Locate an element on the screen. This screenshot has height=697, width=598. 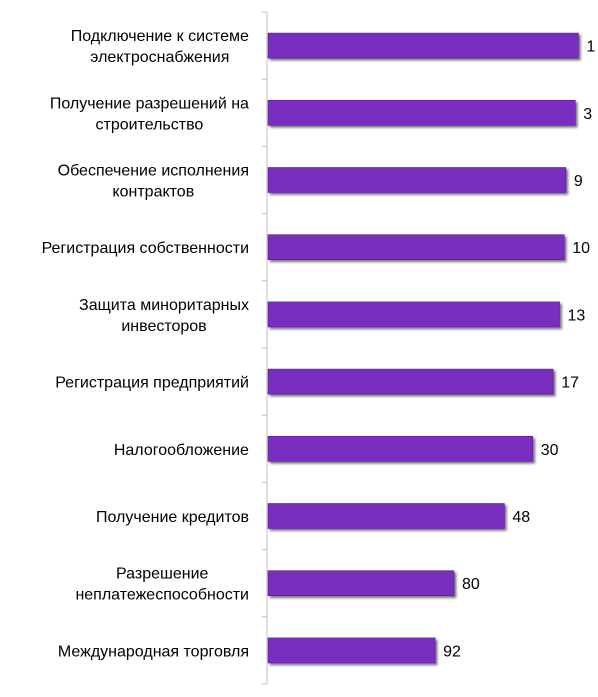
category-label-line: Разрешение is located at coordinates (162, 574).